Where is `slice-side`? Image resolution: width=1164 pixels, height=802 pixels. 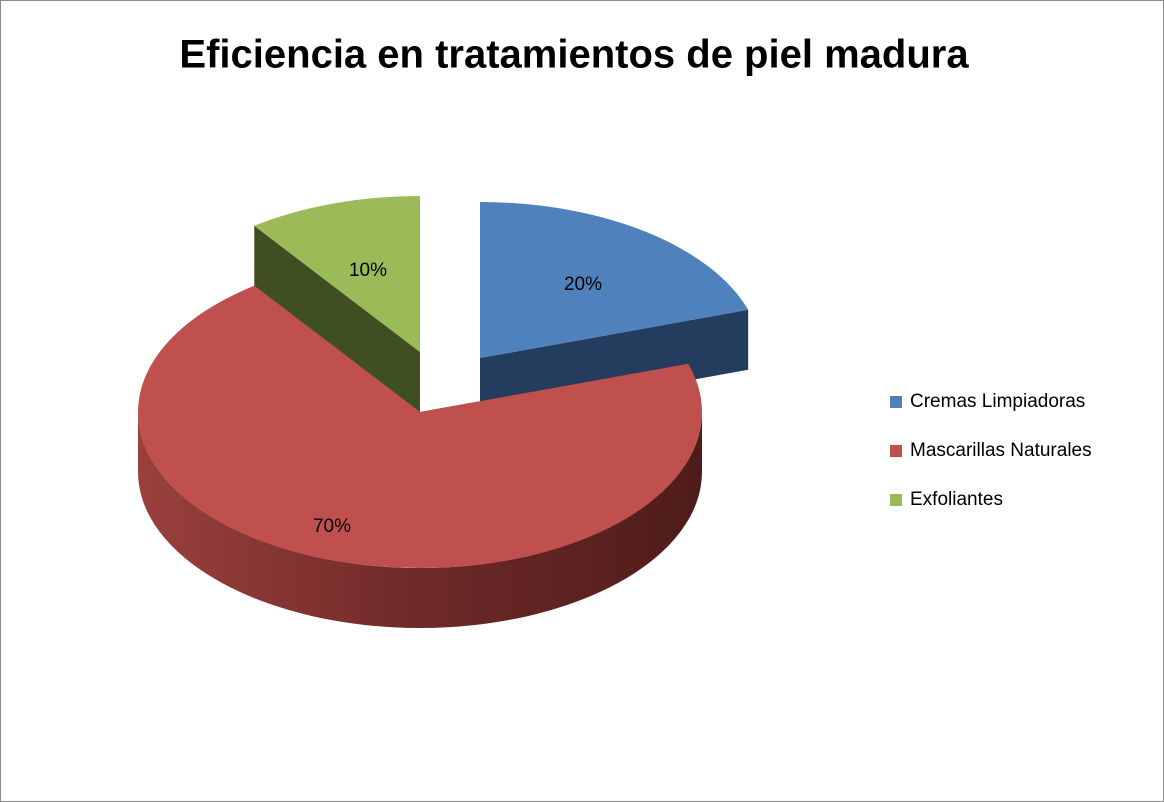
slice-side is located at coordinates (337, 318).